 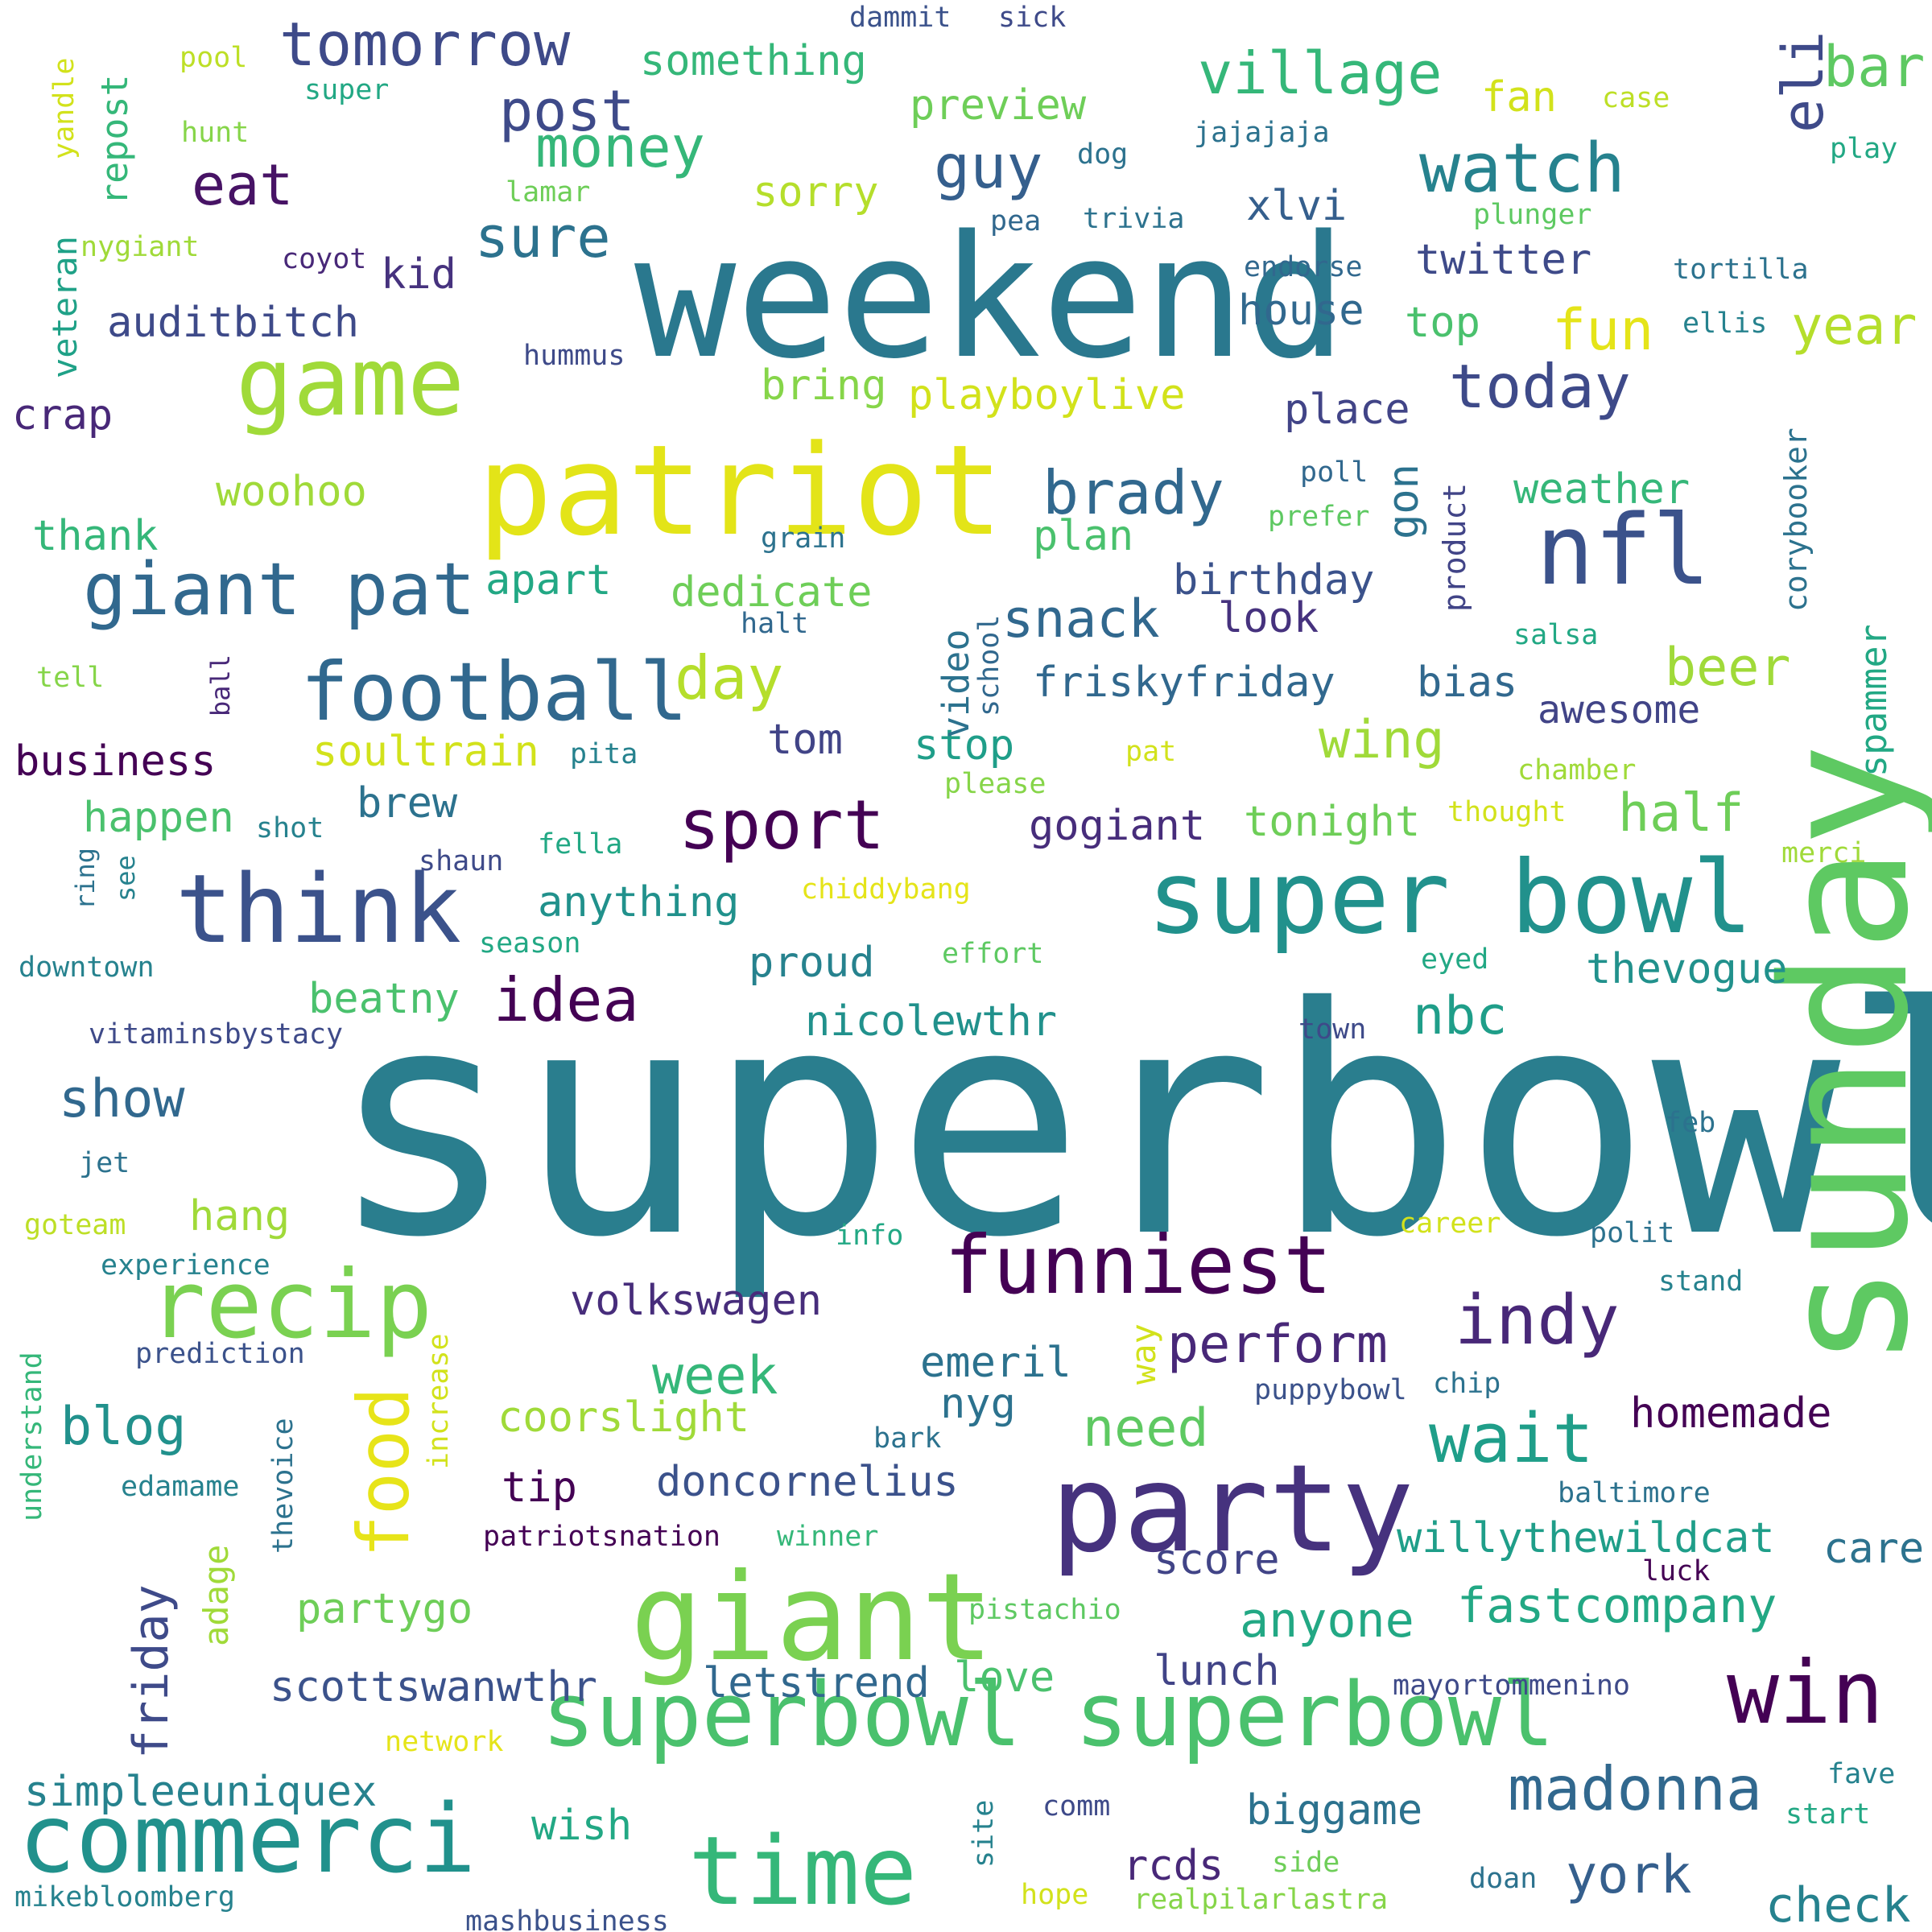 I want to click on word-funniest: funniest, so click(x=1138, y=1265).